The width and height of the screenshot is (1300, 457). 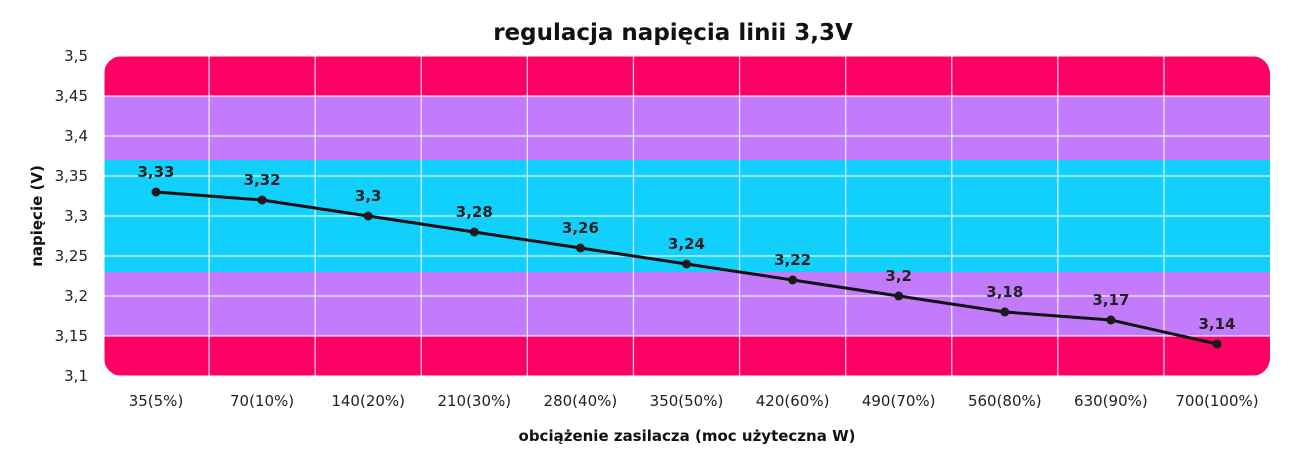 I want to click on chart-title: regulacja napięcia linii 3,3V, so click(x=673, y=33).